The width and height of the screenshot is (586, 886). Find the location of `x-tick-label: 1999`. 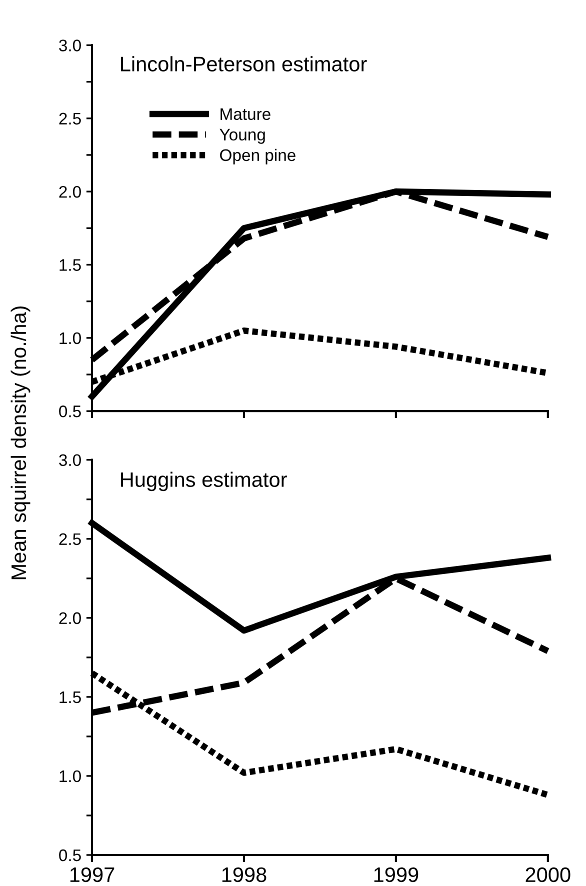

x-tick-label: 1999 is located at coordinates (396, 874).